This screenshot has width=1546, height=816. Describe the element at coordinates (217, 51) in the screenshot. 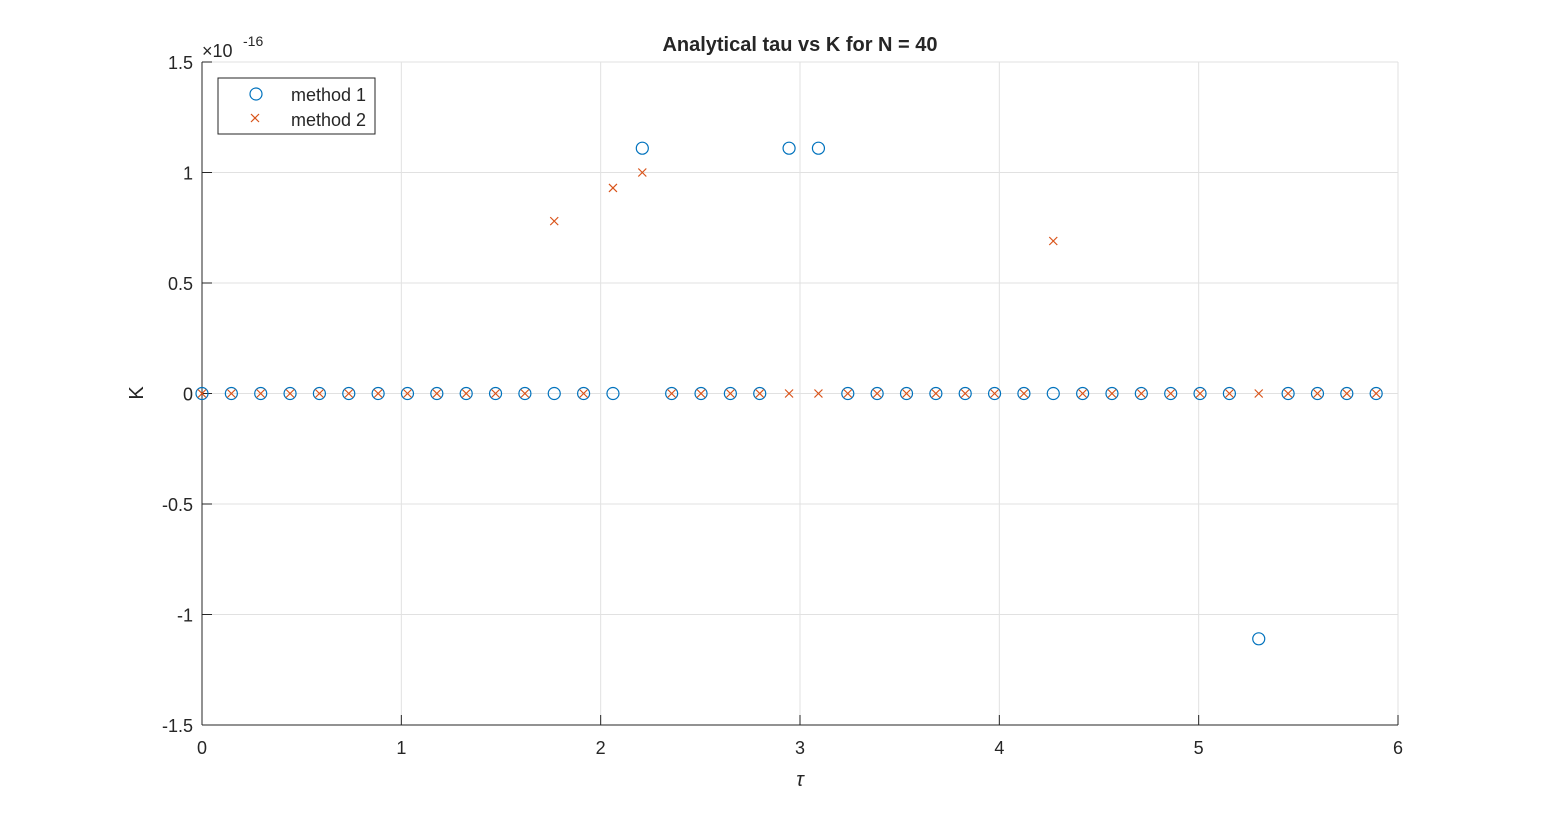

I see `y-exponent-base: ×10` at that location.